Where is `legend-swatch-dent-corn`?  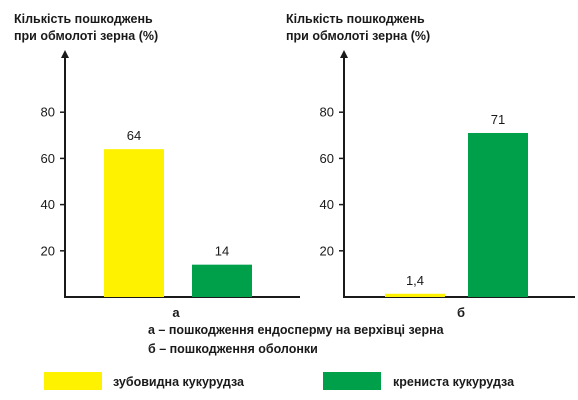
legend-swatch-dent-corn is located at coordinates (73, 381).